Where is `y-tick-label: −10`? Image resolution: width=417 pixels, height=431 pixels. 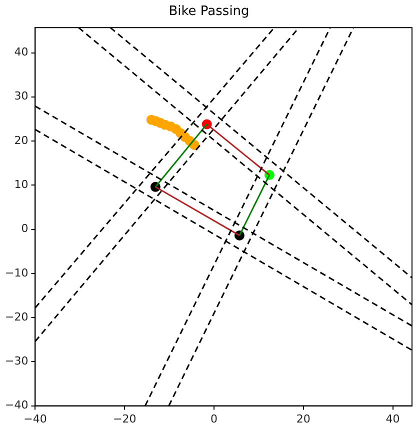 y-tick-label: −10 is located at coordinates (16, 273).